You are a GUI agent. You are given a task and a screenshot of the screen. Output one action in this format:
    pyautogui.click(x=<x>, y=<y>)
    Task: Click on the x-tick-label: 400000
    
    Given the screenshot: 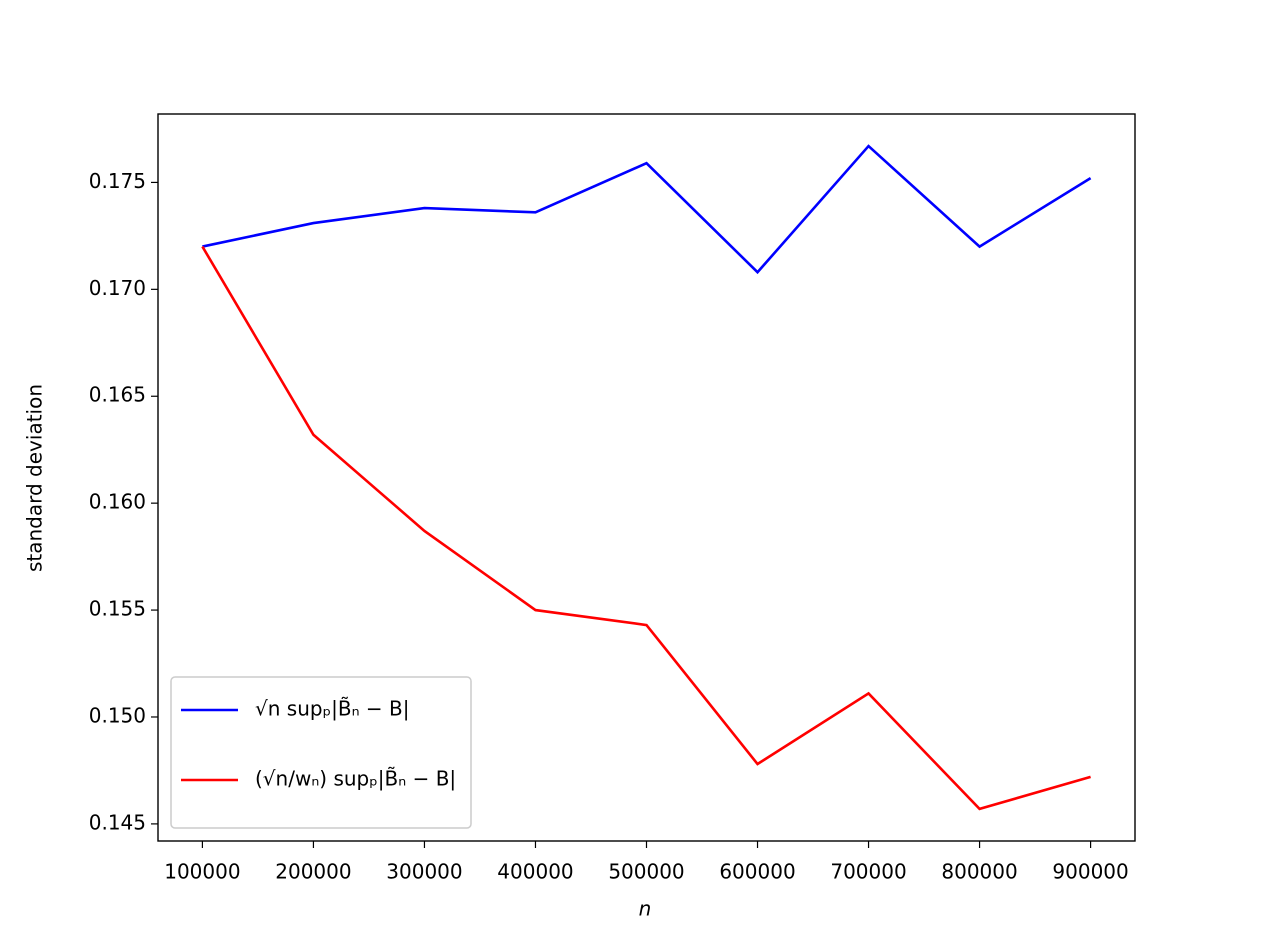 What is the action you would take?
    pyautogui.click(x=535, y=872)
    